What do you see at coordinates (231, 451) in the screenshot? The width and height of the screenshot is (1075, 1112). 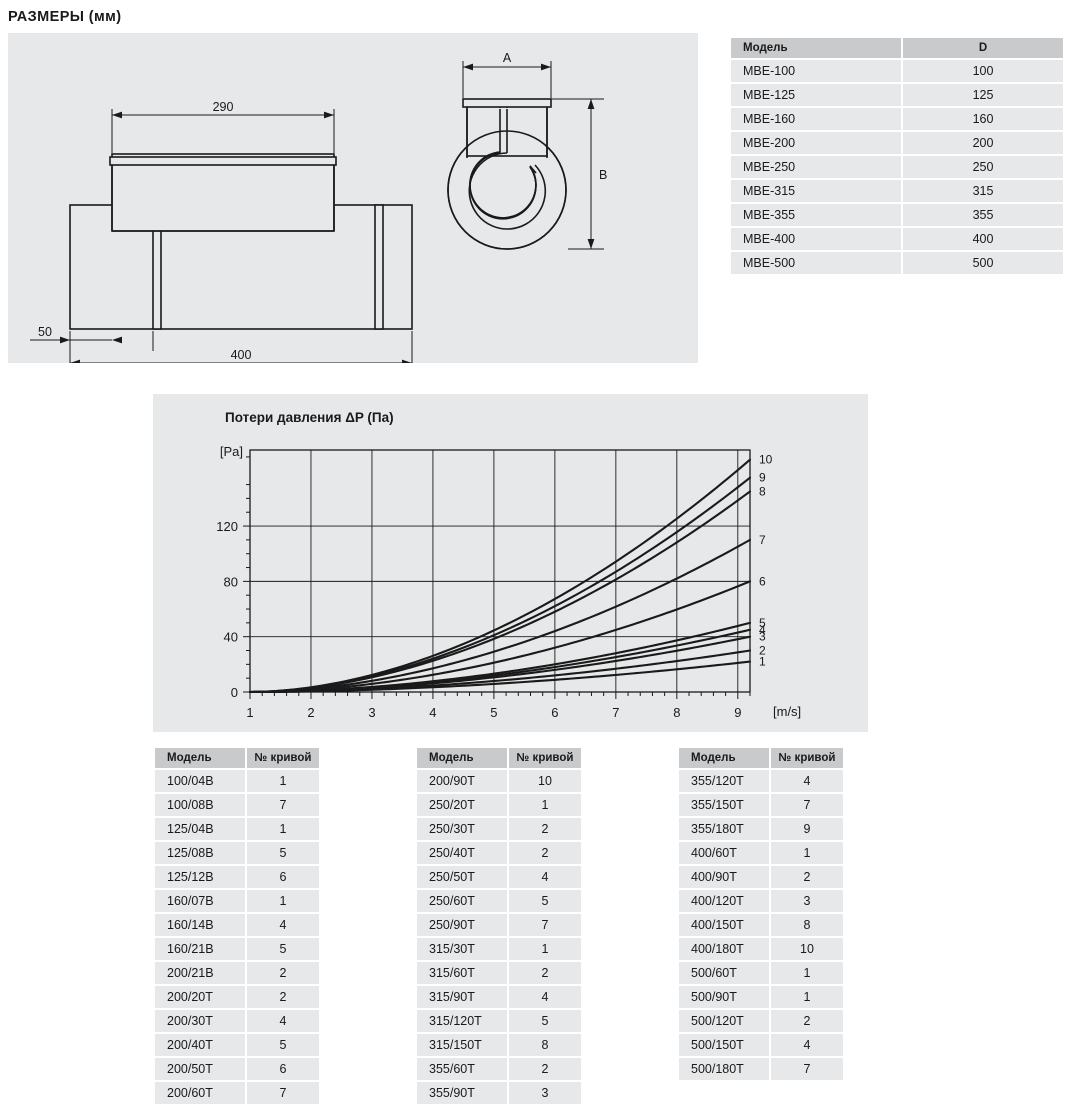 I see `chart-y-axis-unit: [Pa]` at bounding box center [231, 451].